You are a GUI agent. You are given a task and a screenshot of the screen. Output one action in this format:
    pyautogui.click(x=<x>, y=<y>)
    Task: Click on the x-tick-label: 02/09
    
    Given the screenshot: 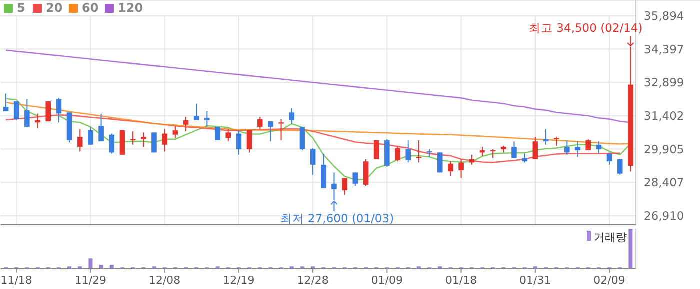 What is the action you would take?
    pyautogui.click(x=610, y=280)
    